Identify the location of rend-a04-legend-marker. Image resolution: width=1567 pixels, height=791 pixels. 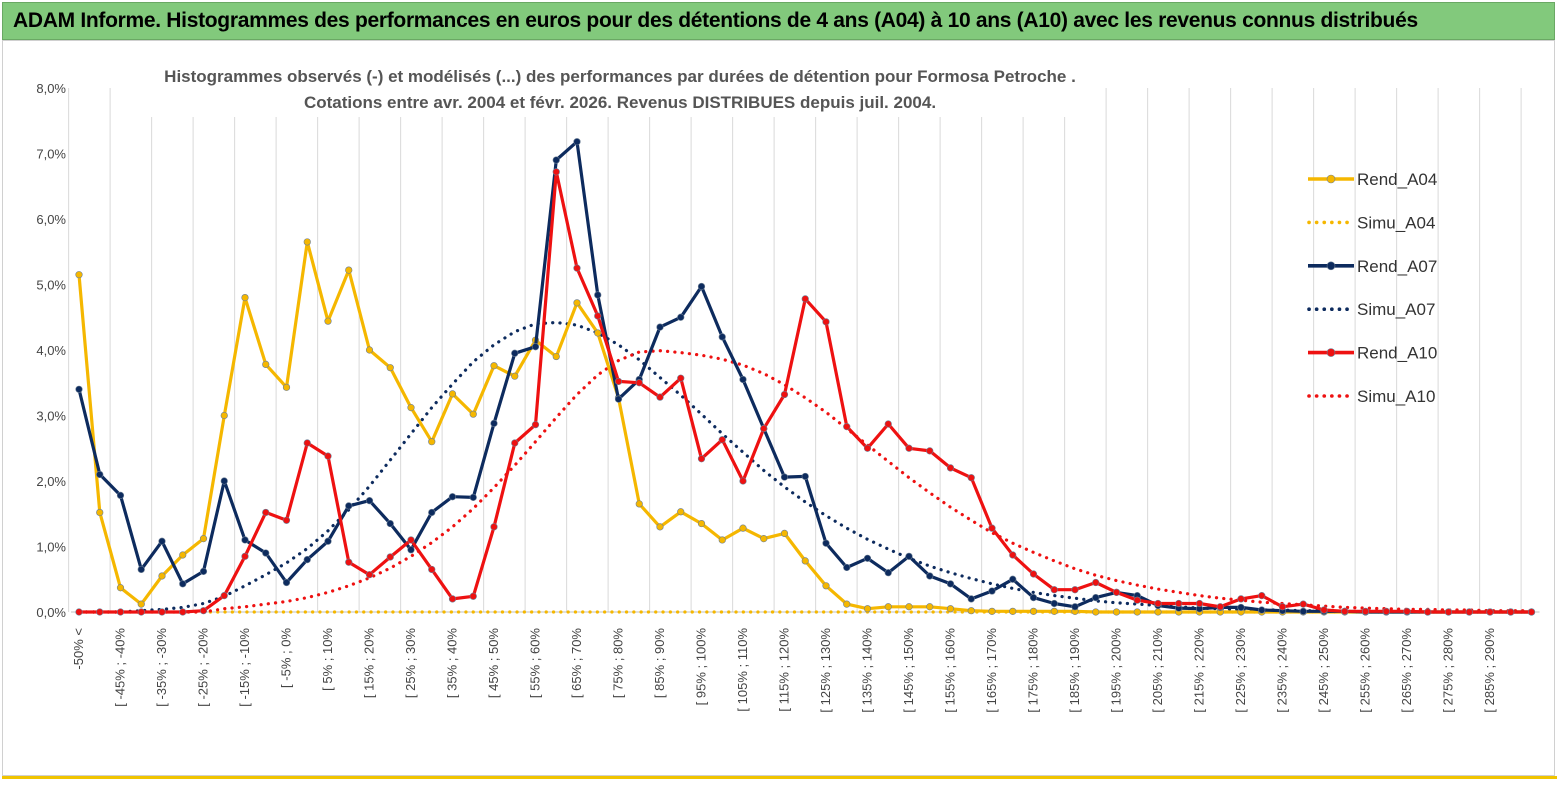
(1331, 179).